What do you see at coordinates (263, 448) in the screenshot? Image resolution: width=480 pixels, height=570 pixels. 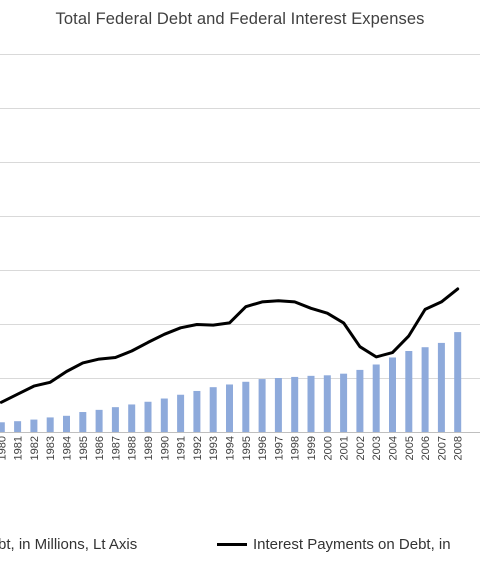 I see `x-tick-label: 1996` at bounding box center [263, 448].